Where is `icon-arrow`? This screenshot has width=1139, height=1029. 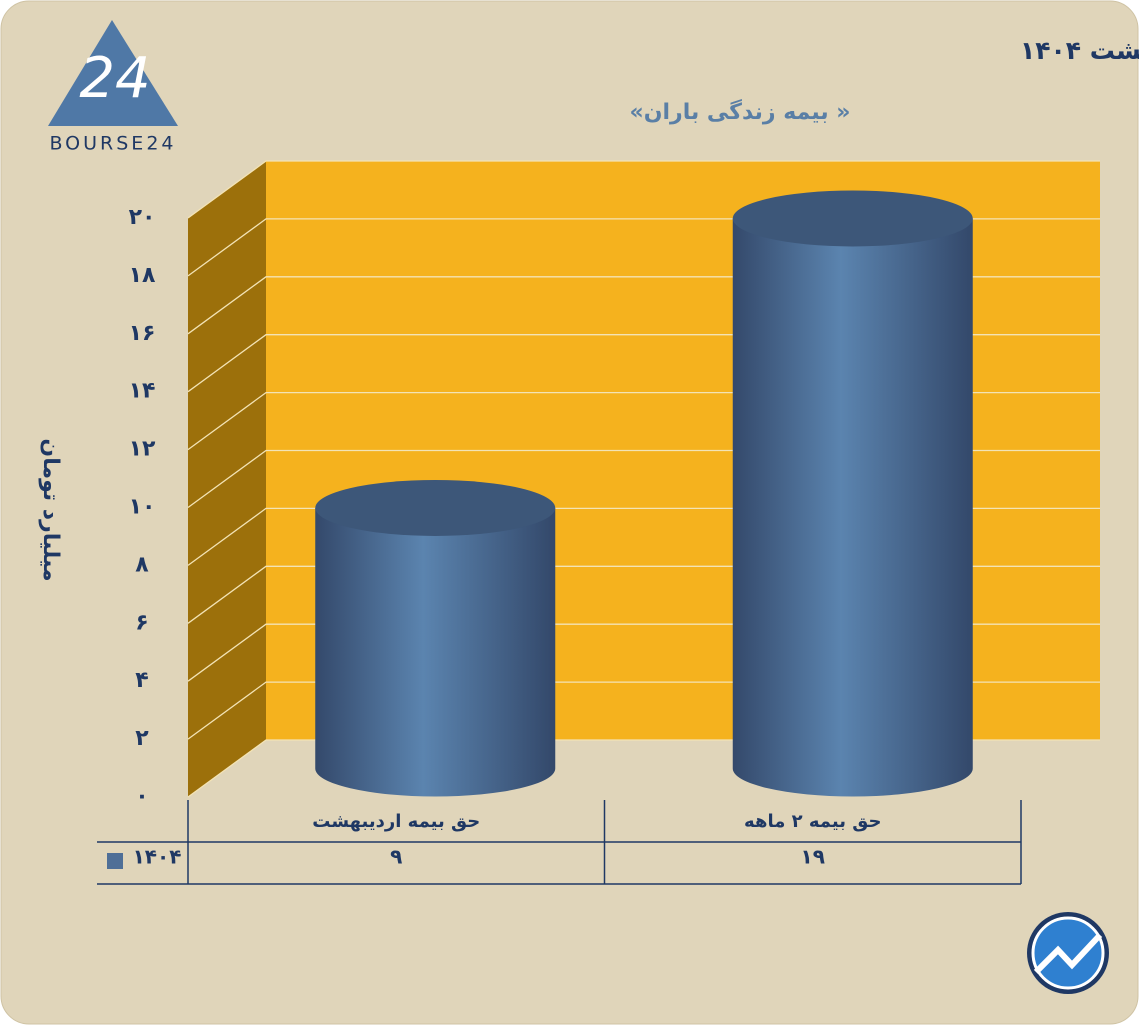
icon-arrow is located at coordinates (1068, 953).